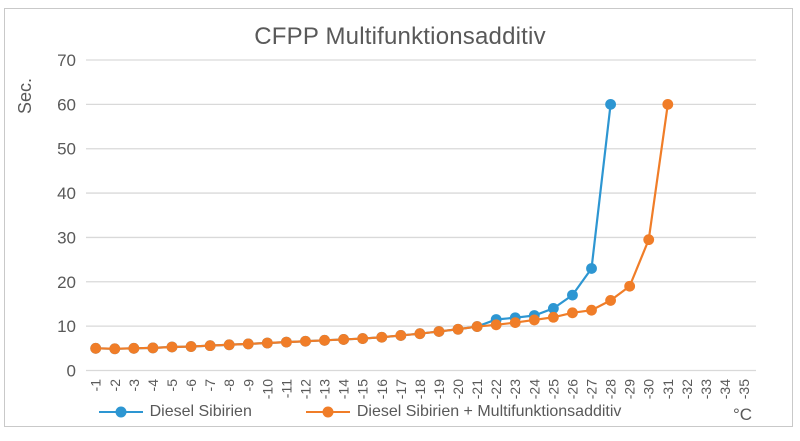  Describe the element at coordinates (668, 389) in the screenshot. I see `x-axis-tick-label: -31` at that location.